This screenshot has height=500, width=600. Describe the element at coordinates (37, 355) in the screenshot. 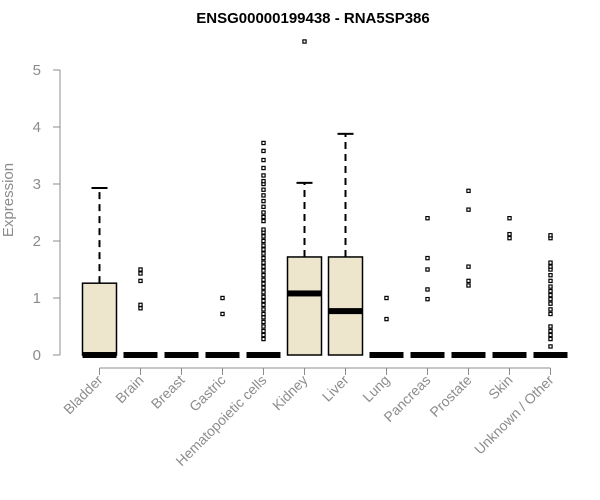

I see `y-tick-label: 0` at that location.